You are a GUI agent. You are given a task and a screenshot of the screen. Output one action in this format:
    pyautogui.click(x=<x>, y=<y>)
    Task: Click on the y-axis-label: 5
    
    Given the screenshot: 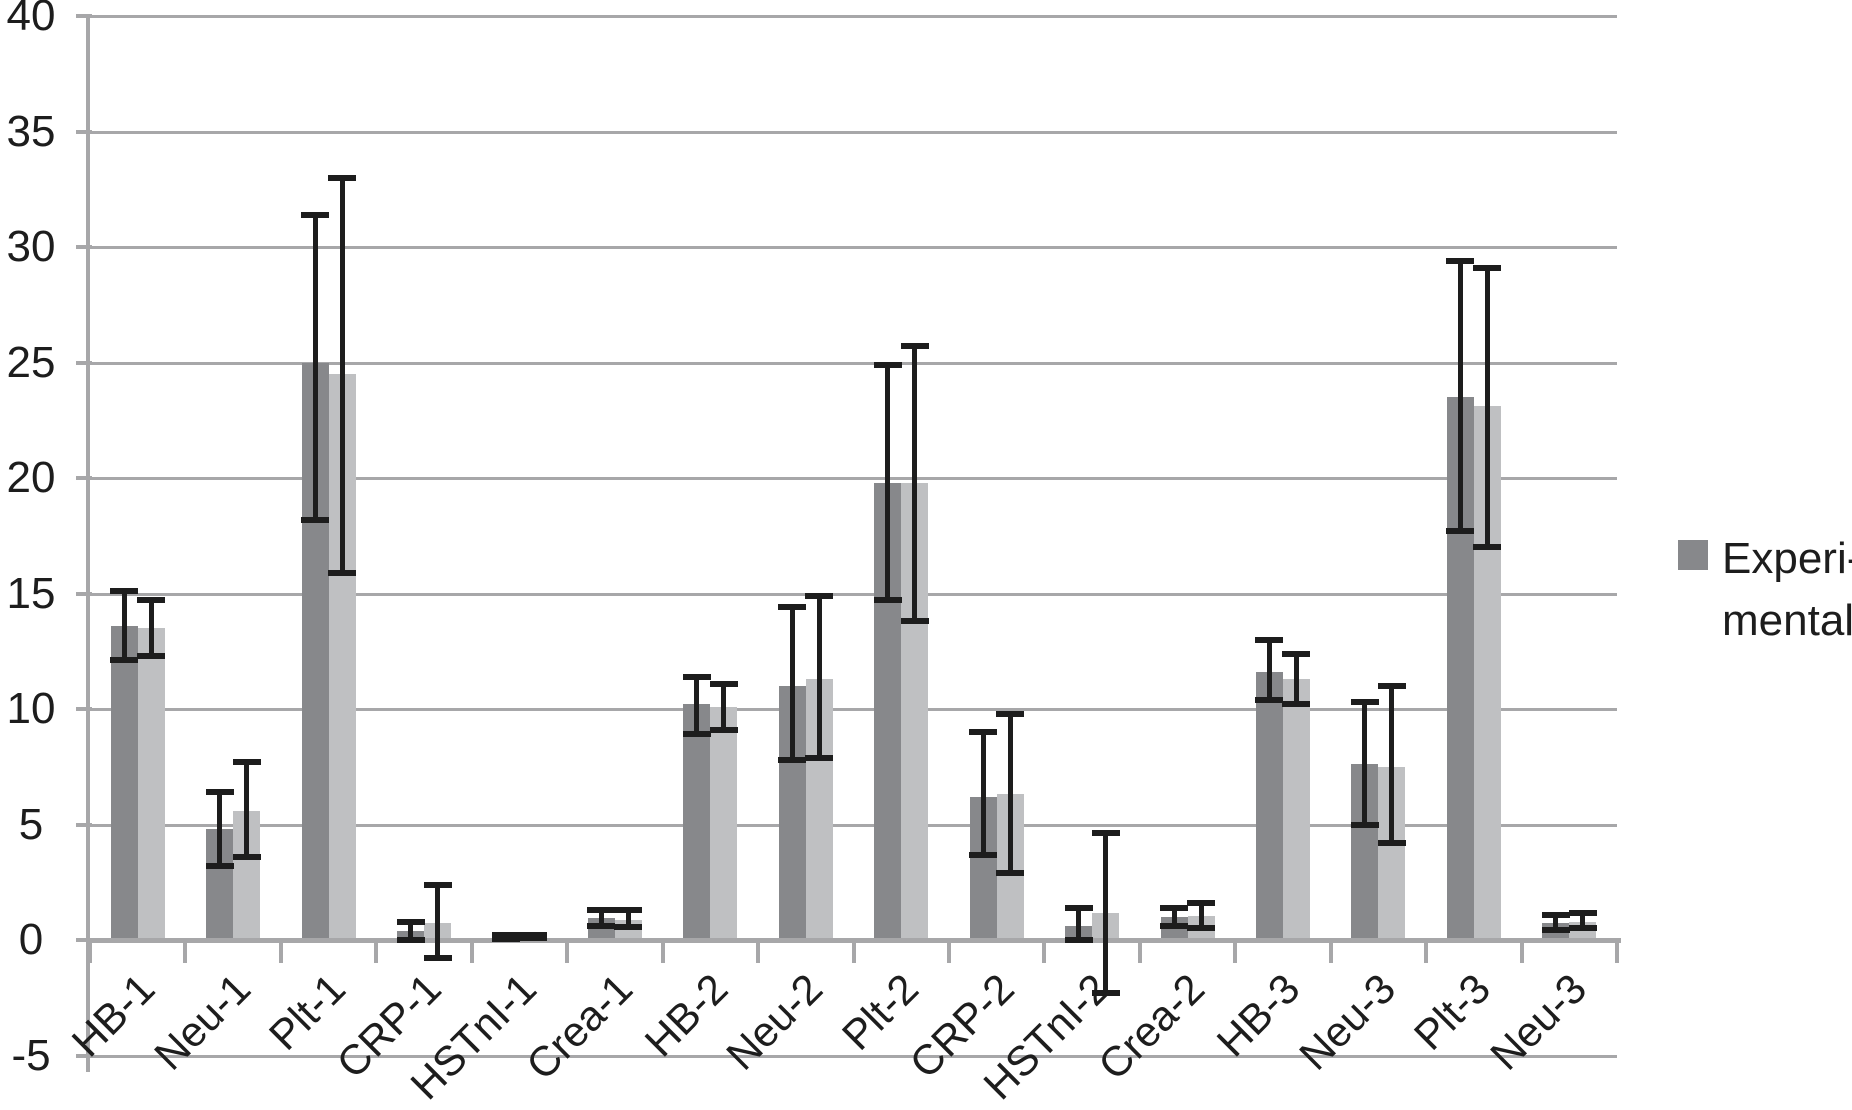 What is the action you would take?
    pyautogui.click(x=31, y=824)
    